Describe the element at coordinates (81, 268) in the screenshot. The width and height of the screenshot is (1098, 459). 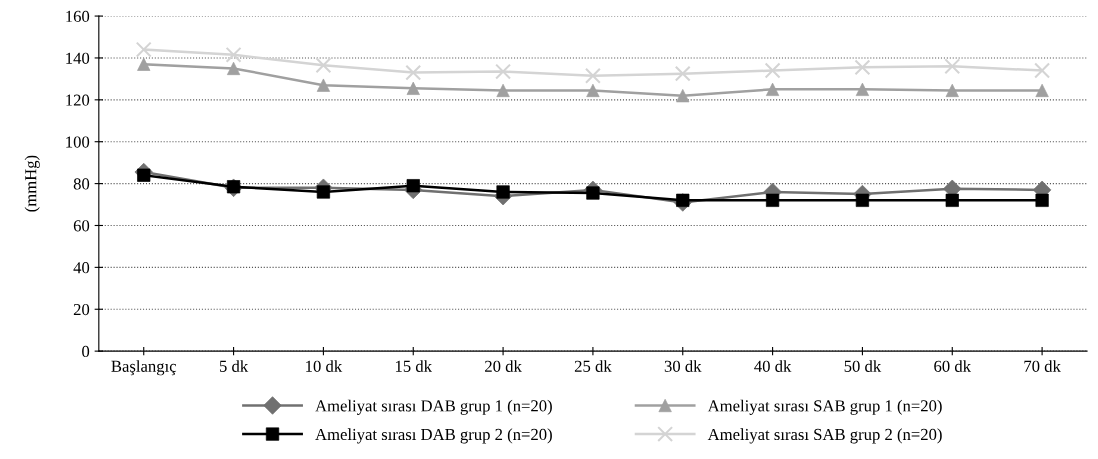
I see `y-tick-label: 40` at that location.